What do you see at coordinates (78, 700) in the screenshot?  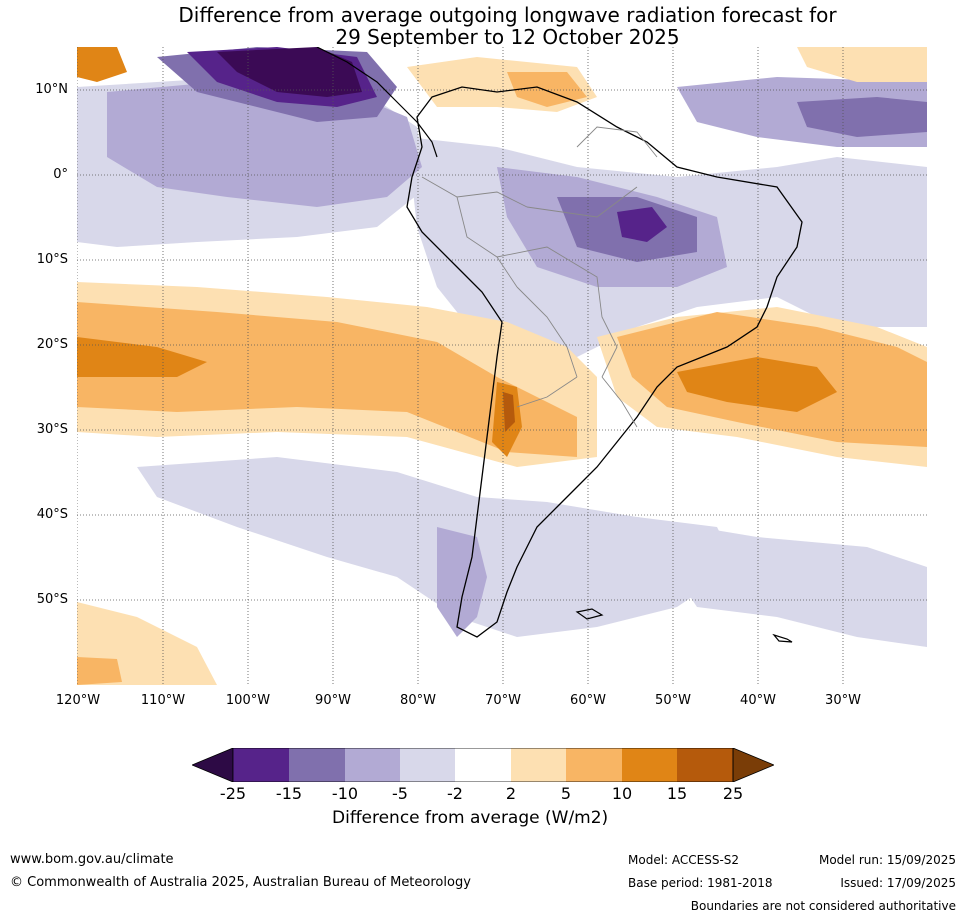 I see `lon-label-120w: 120°W` at bounding box center [78, 700].